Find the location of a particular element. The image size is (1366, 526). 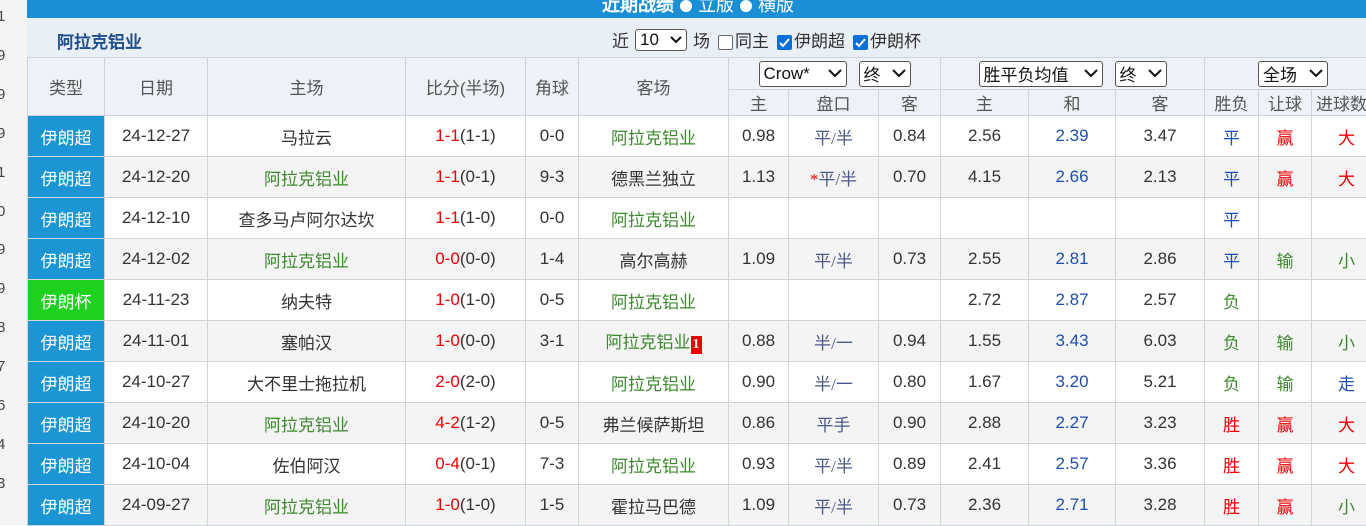

filter-prefix: 近 is located at coordinates (620, 39).